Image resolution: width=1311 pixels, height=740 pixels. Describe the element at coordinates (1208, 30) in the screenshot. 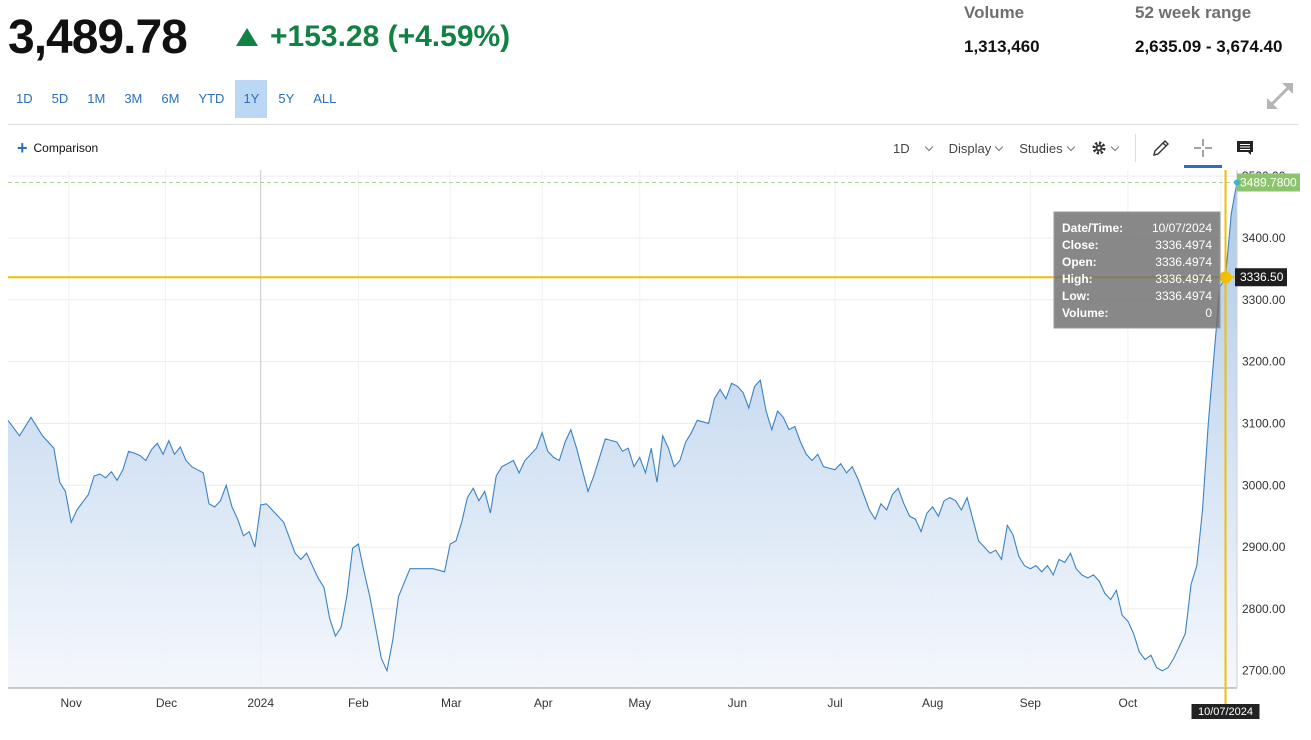

I see `range-stat: 52 week range 2,635.09 - 3,674.40` at that location.